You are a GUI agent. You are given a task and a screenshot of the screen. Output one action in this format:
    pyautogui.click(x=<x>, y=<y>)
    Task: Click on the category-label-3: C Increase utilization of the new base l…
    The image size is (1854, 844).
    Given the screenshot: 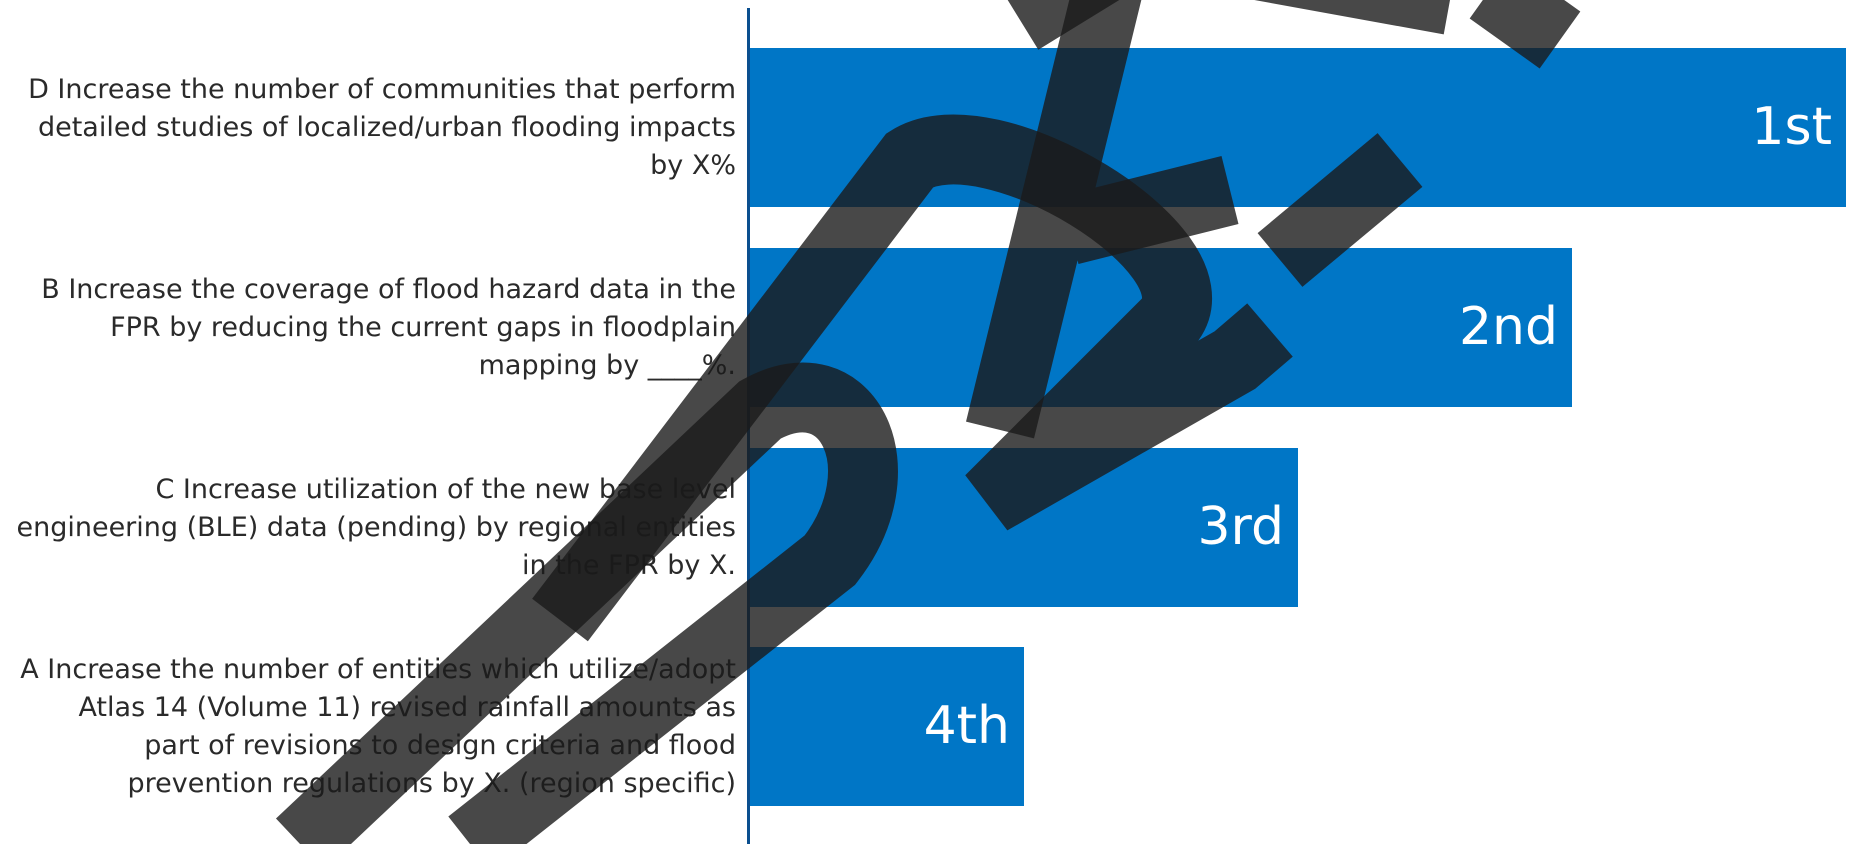 What is the action you would take?
    pyautogui.click(x=368, y=528)
    